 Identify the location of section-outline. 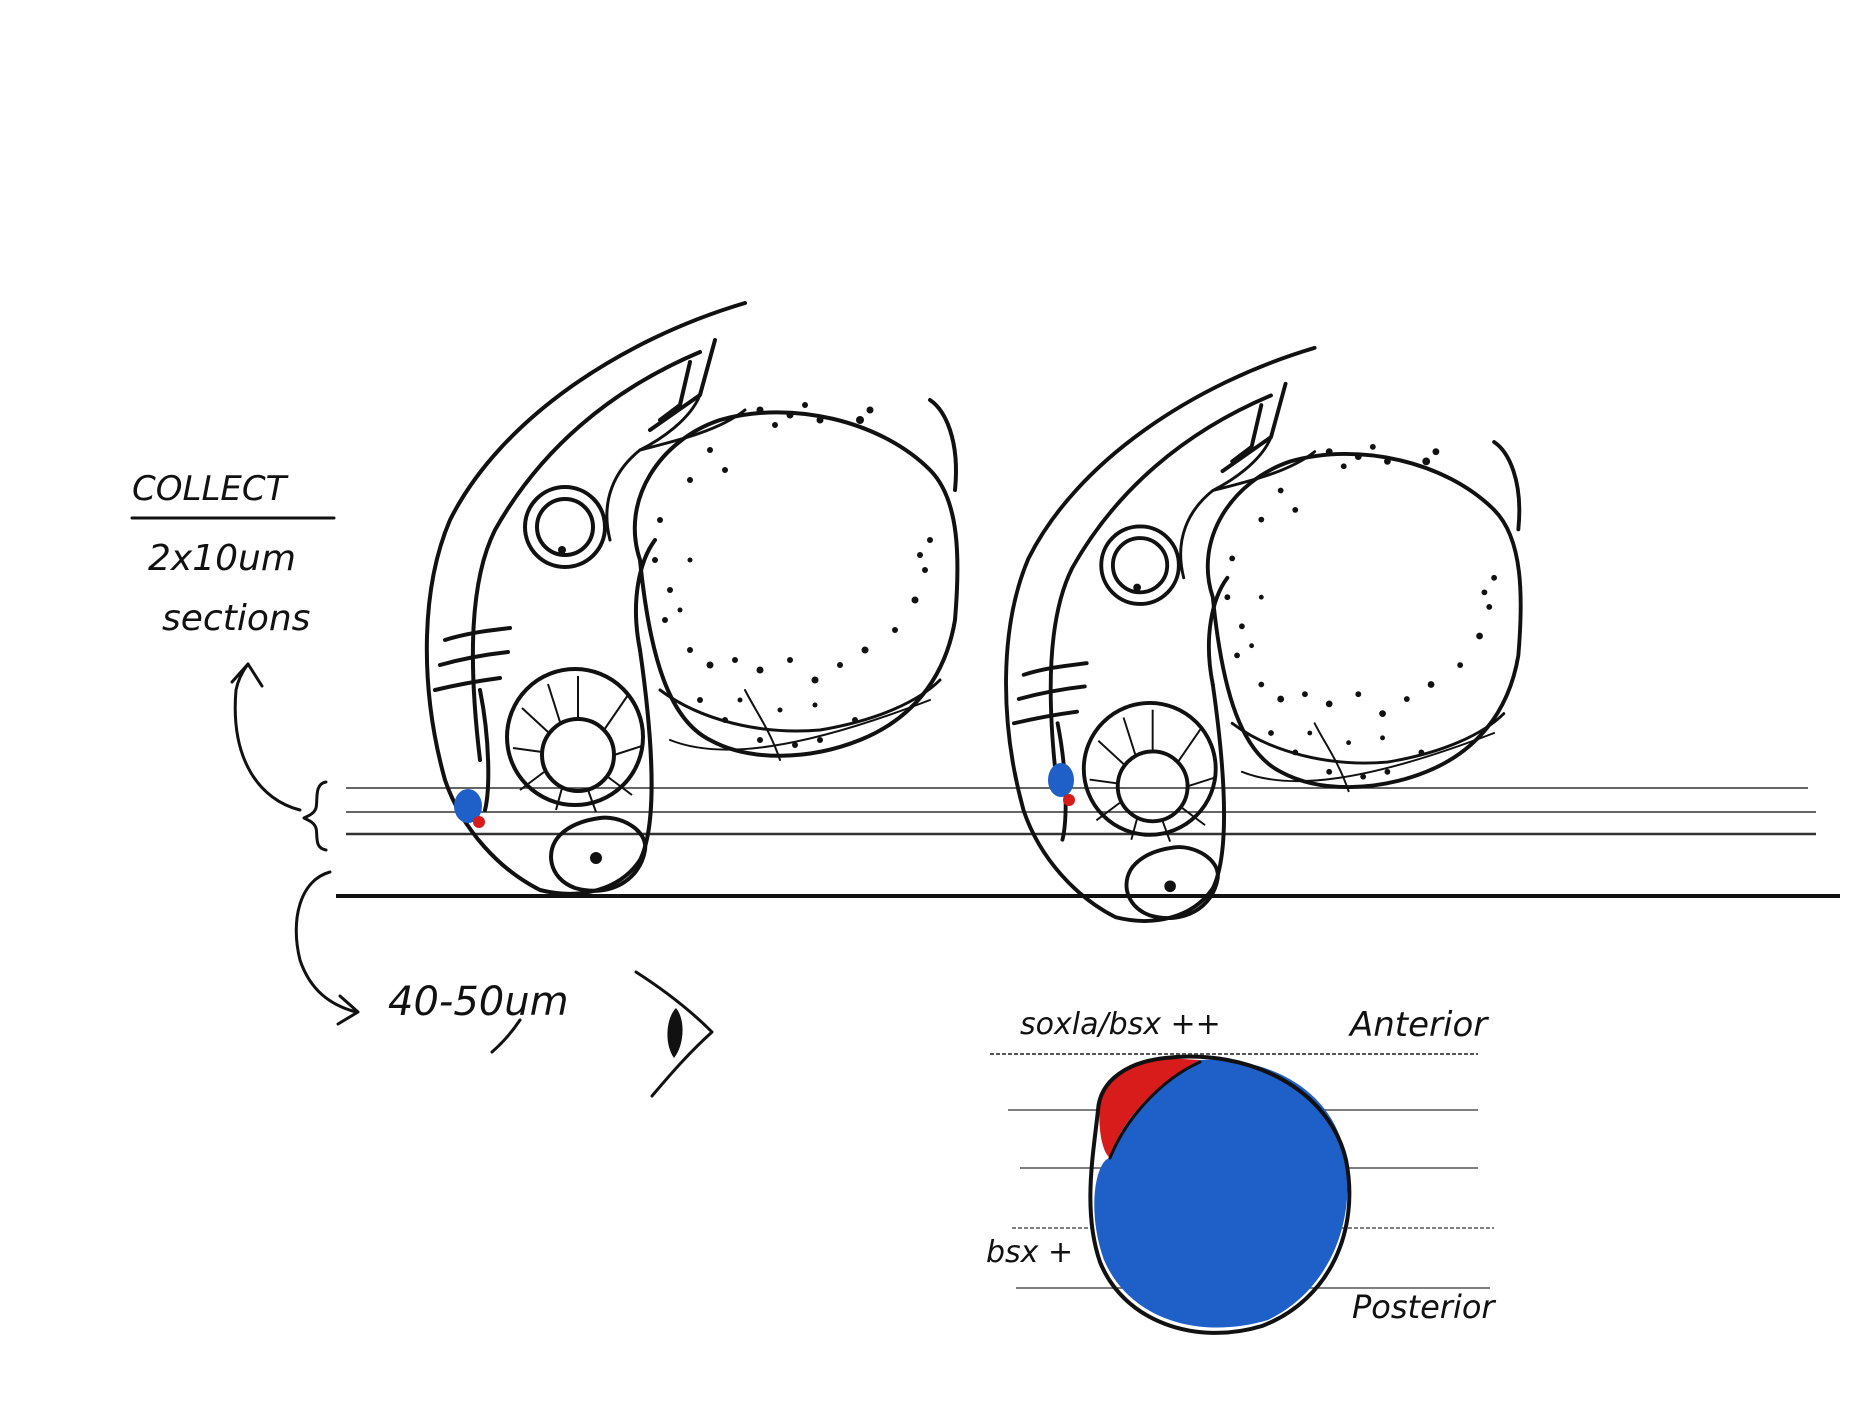
(1220, 1194).